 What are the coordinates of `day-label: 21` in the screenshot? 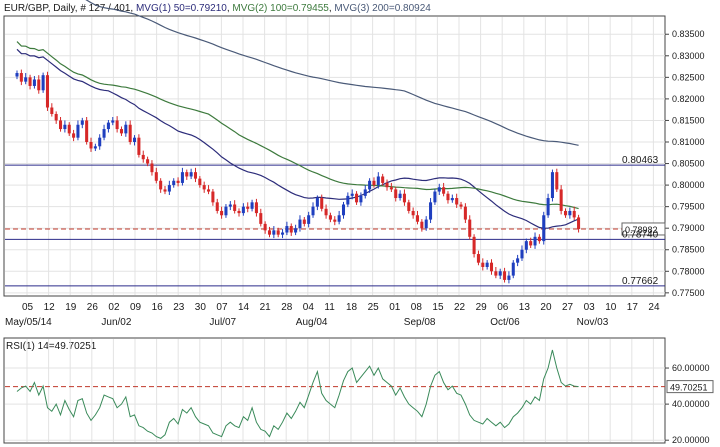 It's located at (266, 307).